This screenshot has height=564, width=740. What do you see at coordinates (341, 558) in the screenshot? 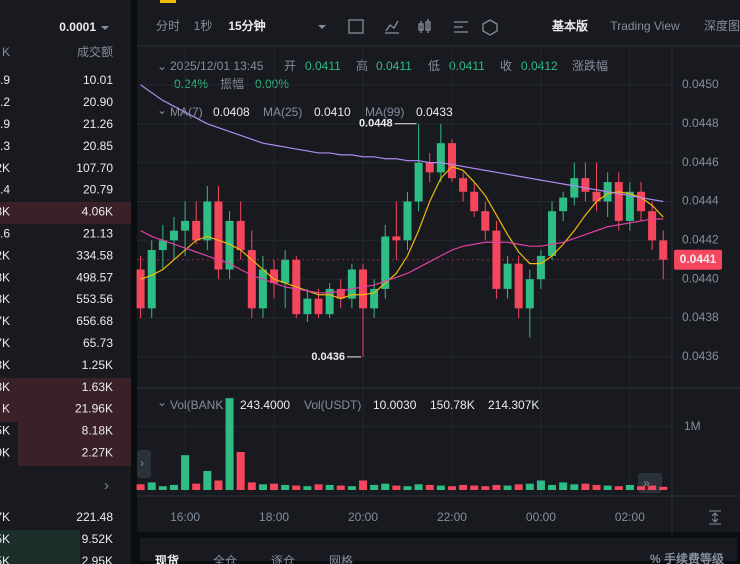
I see `trade-tab: 网格` at bounding box center [341, 558].